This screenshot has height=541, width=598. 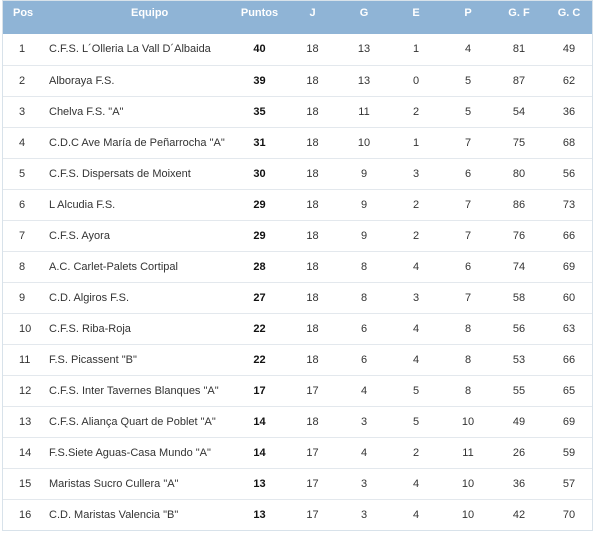 What do you see at coordinates (297, 297) in the screenshot?
I see `table-row: 9 C.D. Algiros F.S. 27 18 8 3 7 58 60` at bounding box center [297, 297].